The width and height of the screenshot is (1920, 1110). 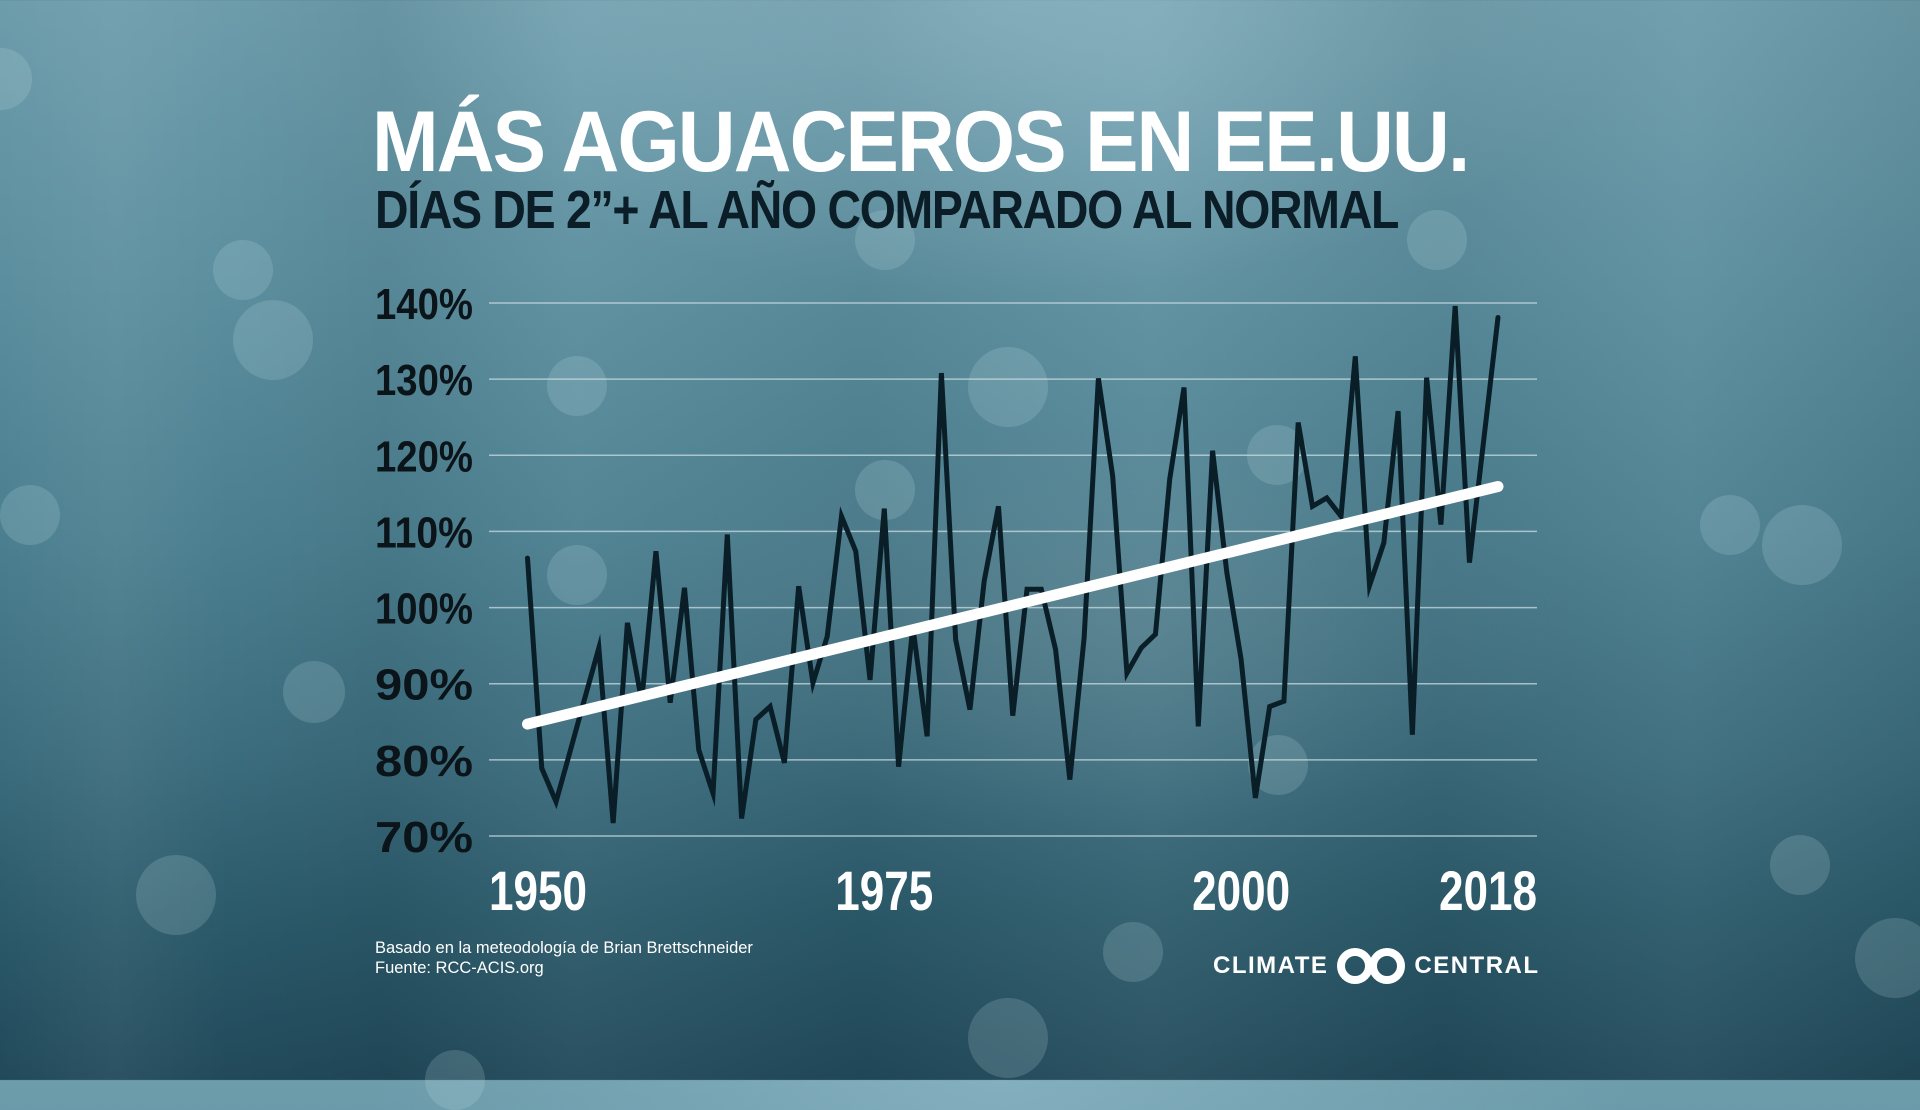 What do you see at coordinates (1013, 890) in the screenshot?
I see `x-axis-labels: 1950 1975 2000 2018` at bounding box center [1013, 890].